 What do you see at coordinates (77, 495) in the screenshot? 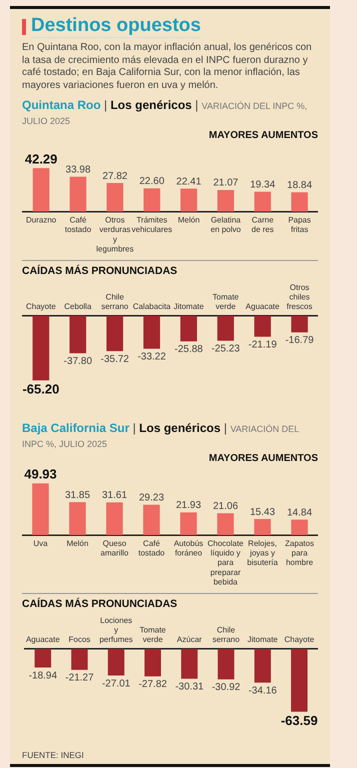
I see `data-label: 31.85` at bounding box center [77, 495].